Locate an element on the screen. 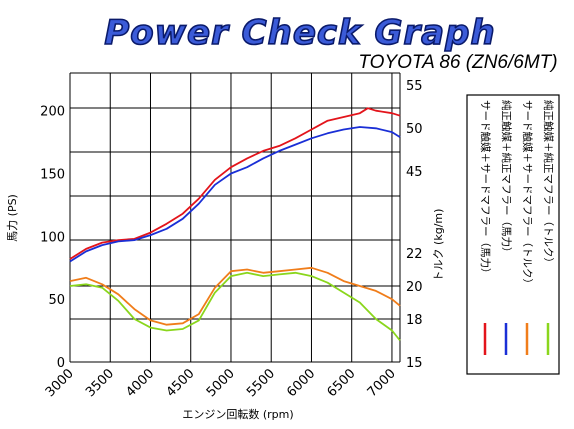 The image size is (574, 429). y-left-tick-label: 0 is located at coordinates (61, 363).